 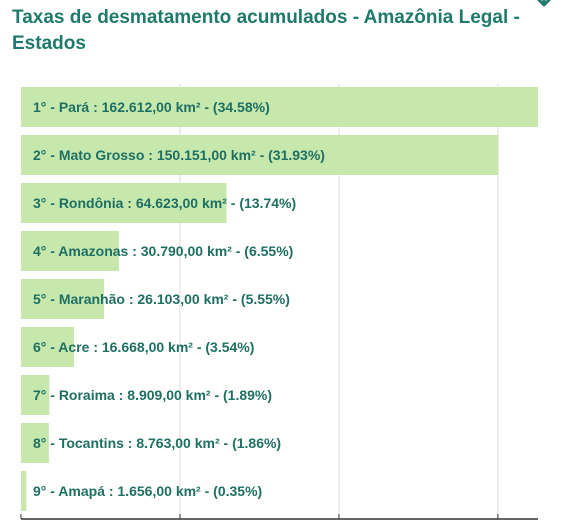 I want to click on bar-label-6: 6° - Acre : 16.668,00 km² - (3.54%), so click(x=143, y=347).